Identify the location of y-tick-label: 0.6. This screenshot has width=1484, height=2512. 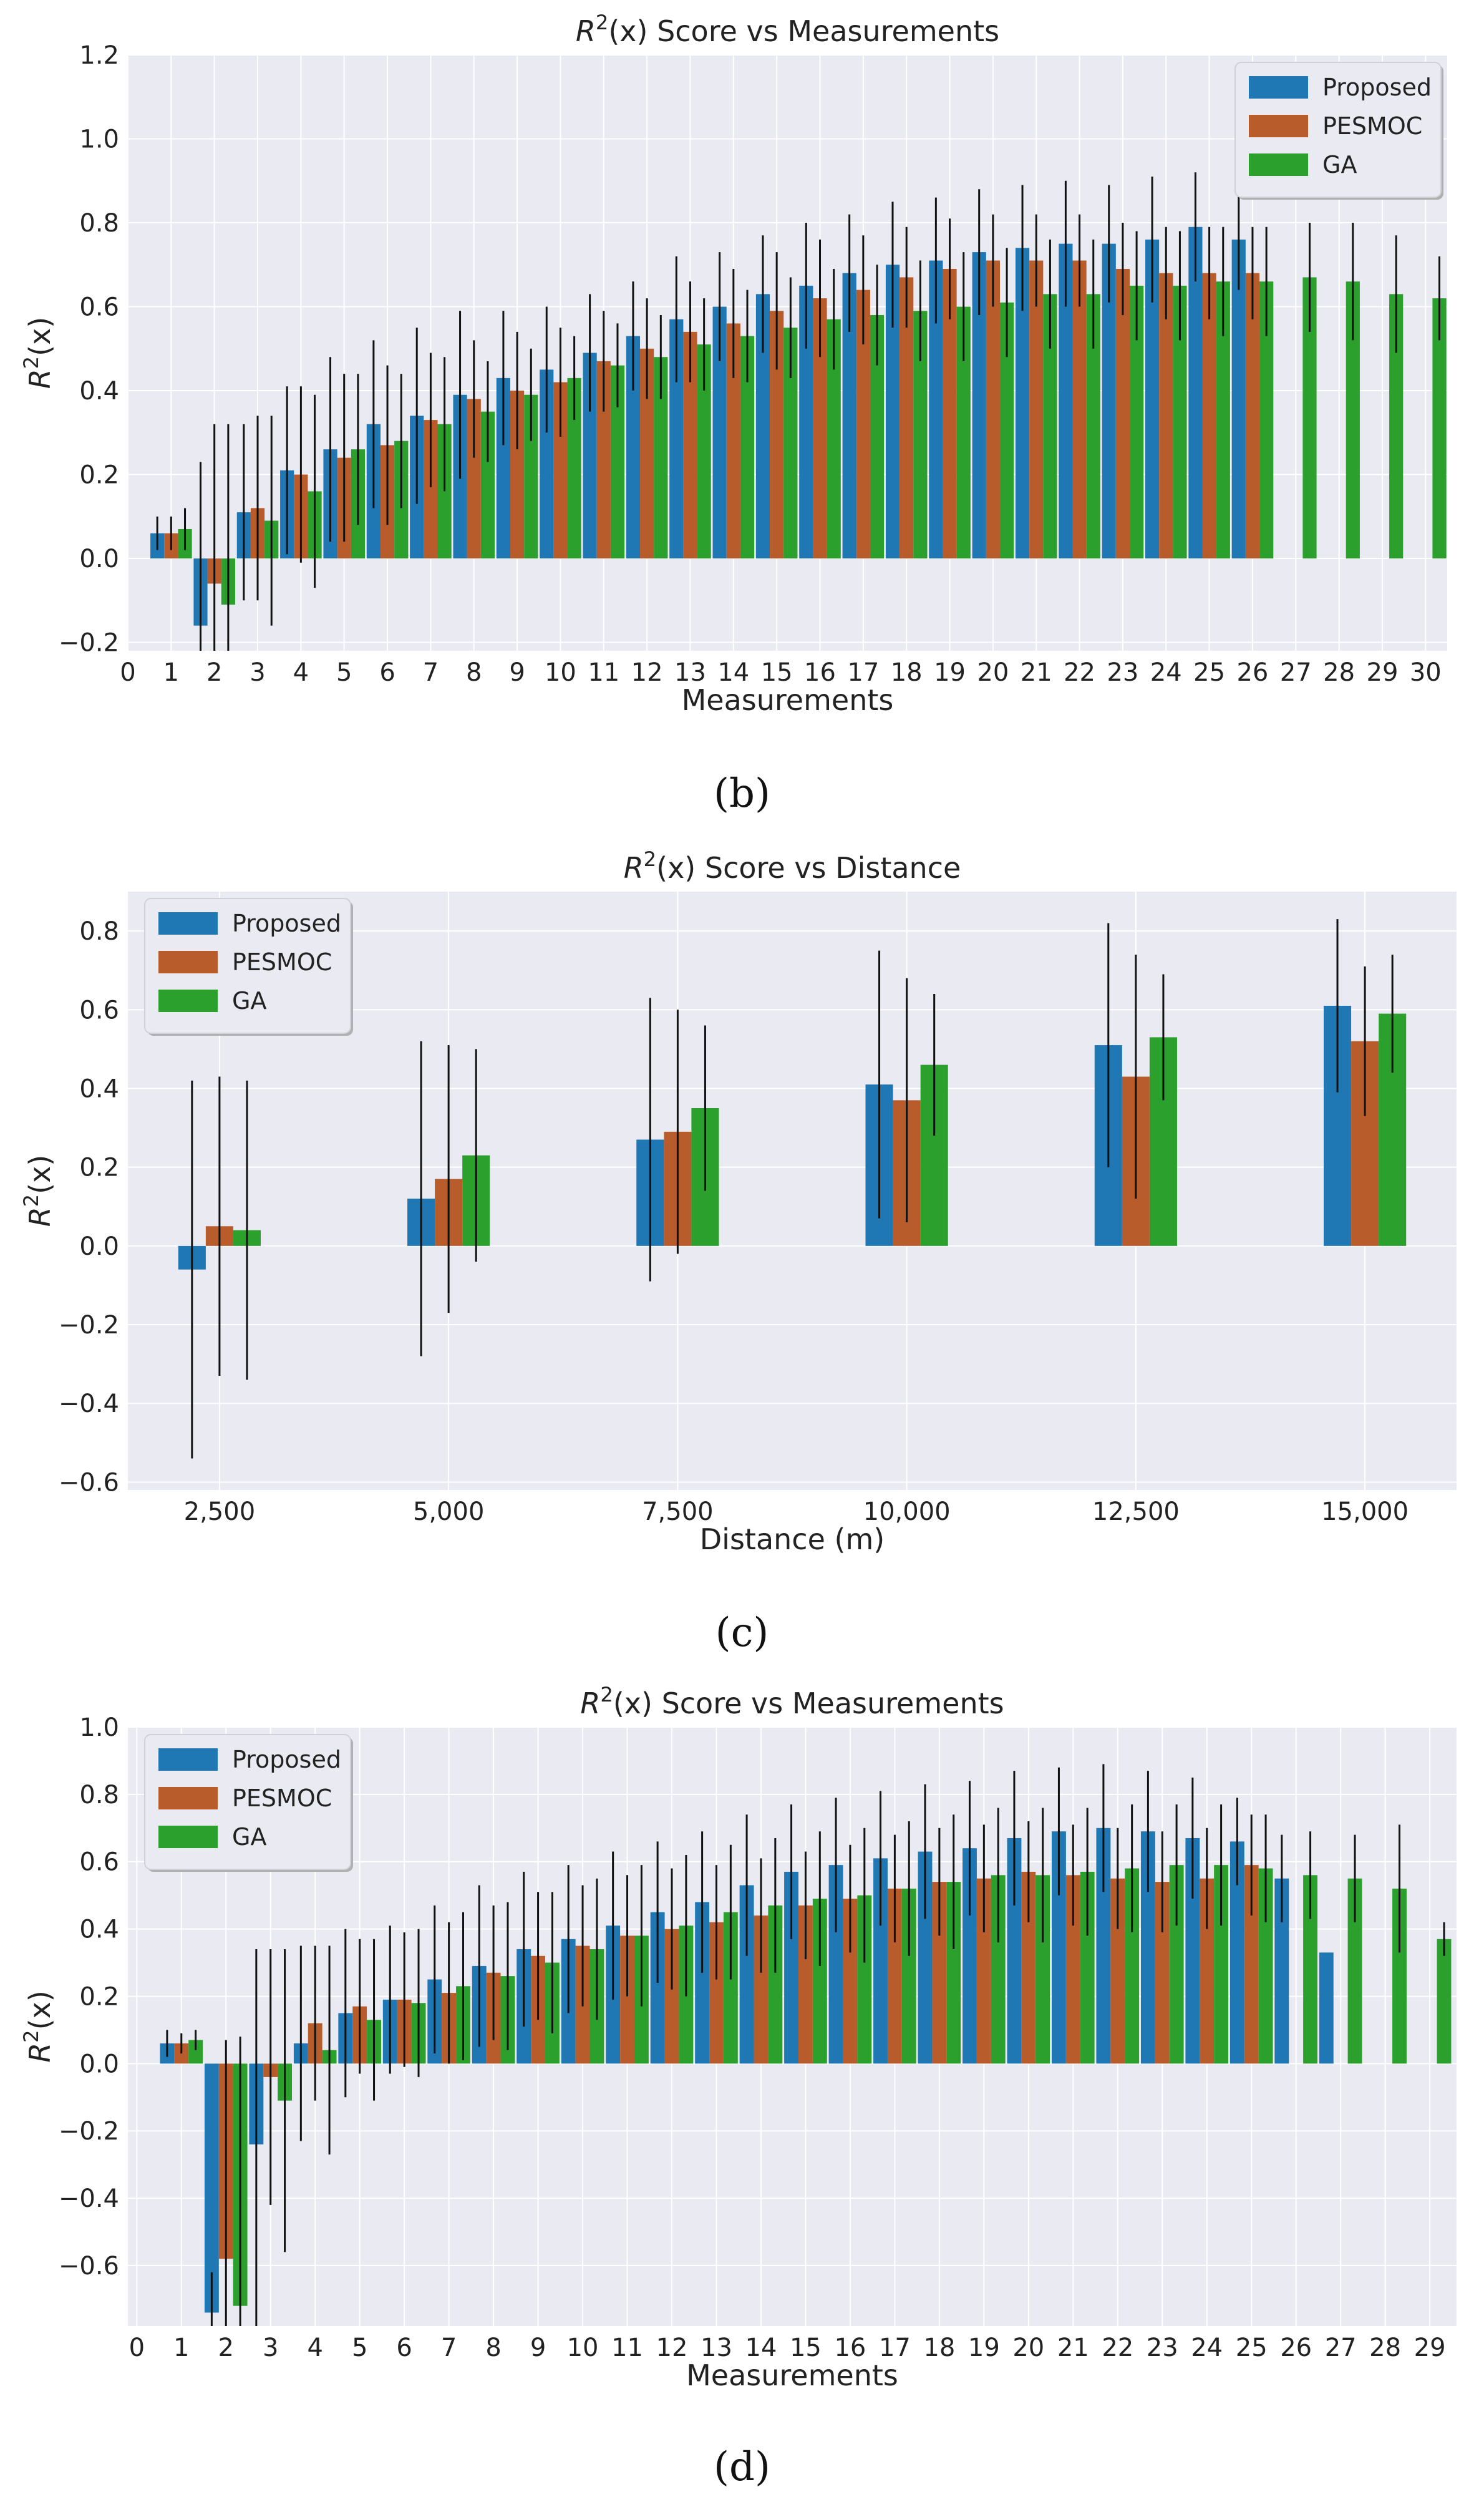
(99, 1862).